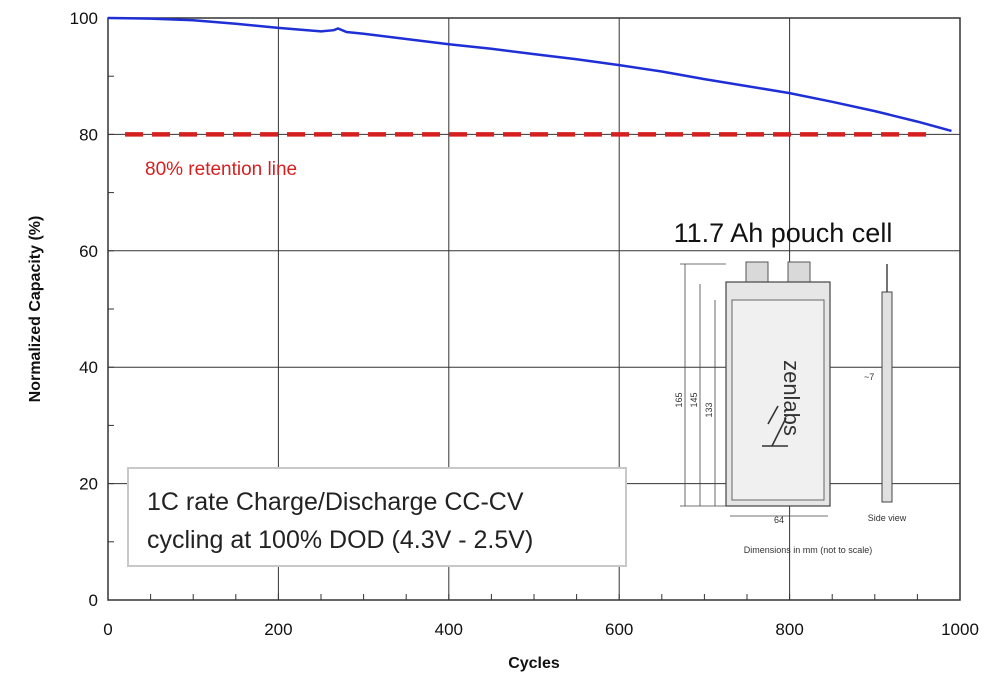  I want to click on note-line-2: cycling at 100% DOD (4.3V - 2.5V), so click(340, 540).